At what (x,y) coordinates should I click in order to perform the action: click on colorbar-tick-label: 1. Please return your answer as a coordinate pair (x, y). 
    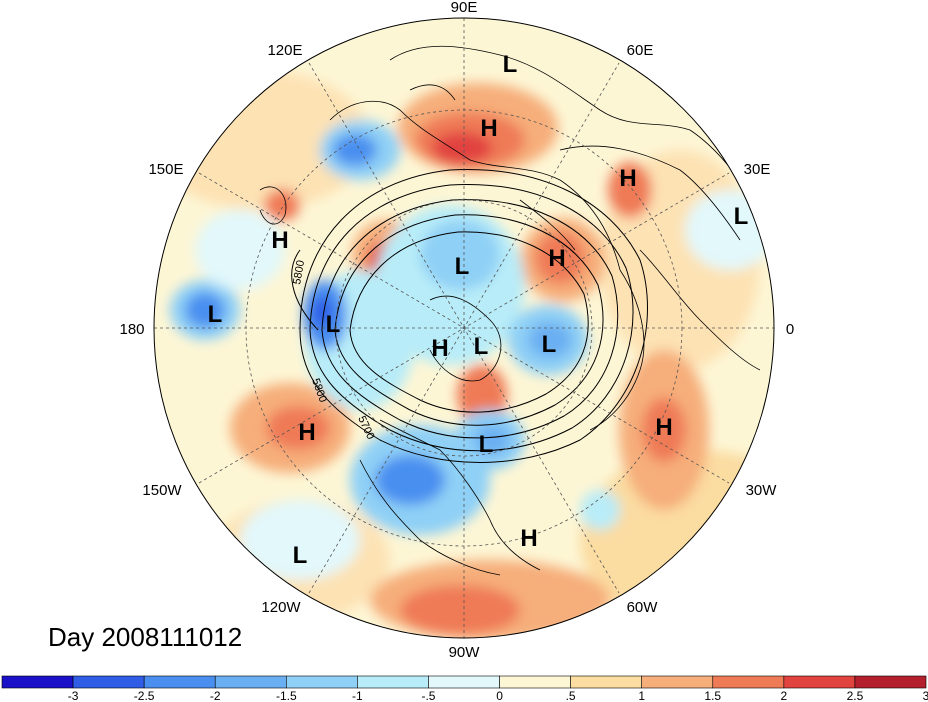
    Looking at the image, I should click on (641, 695).